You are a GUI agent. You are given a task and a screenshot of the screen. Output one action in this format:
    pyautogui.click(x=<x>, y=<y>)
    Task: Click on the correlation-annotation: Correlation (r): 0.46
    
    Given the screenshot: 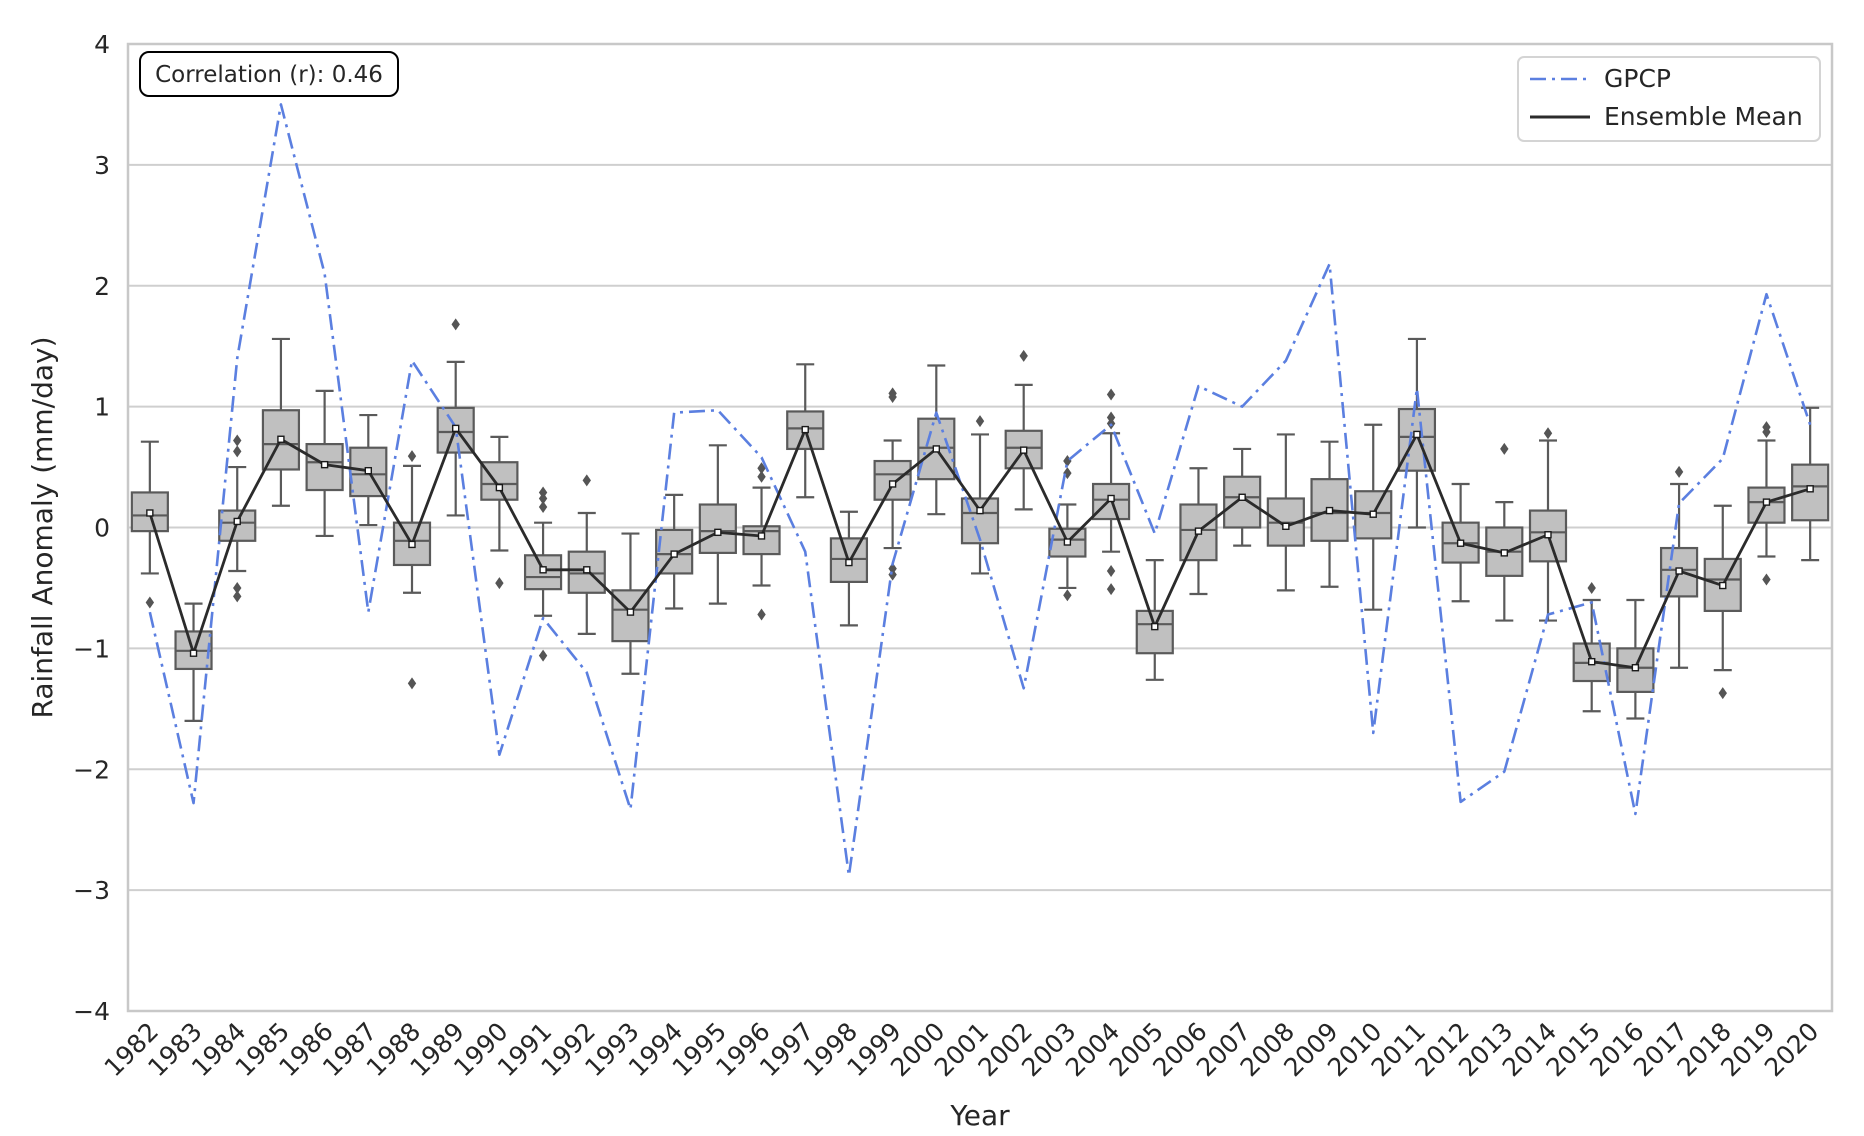 What is the action you would take?
    pyautogui.click(x=269, y=74)
    